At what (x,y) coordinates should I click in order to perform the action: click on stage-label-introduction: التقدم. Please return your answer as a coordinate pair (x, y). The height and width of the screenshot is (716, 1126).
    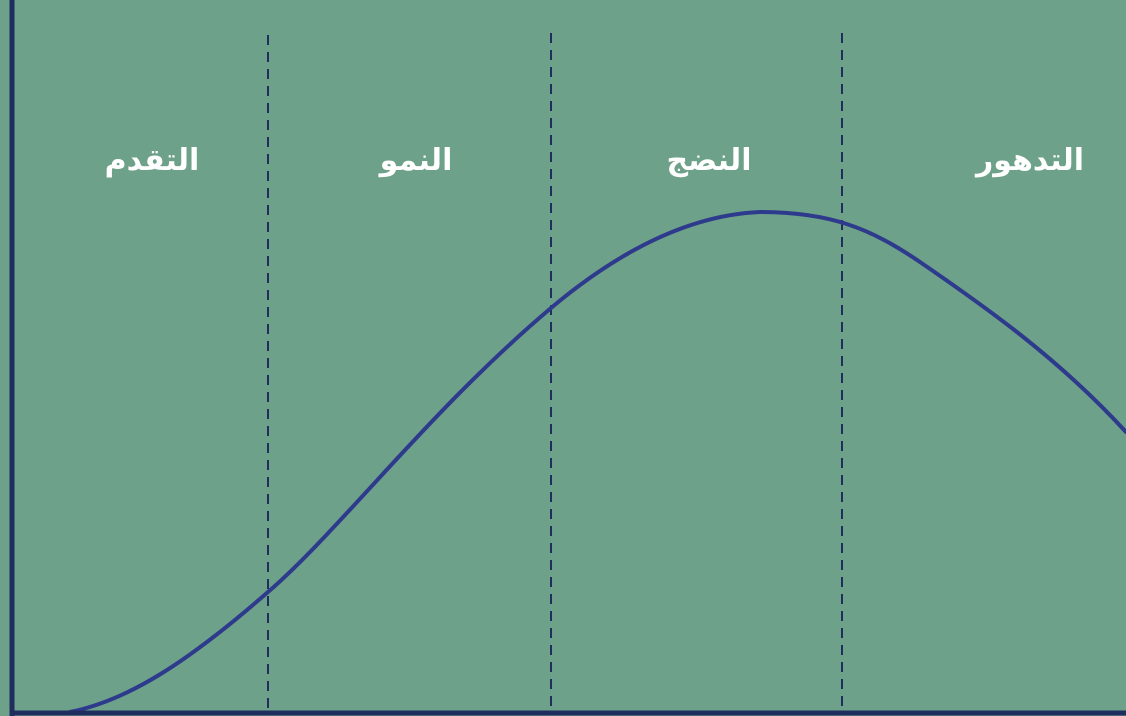
    Looking at the image, I should click on (152, 160).